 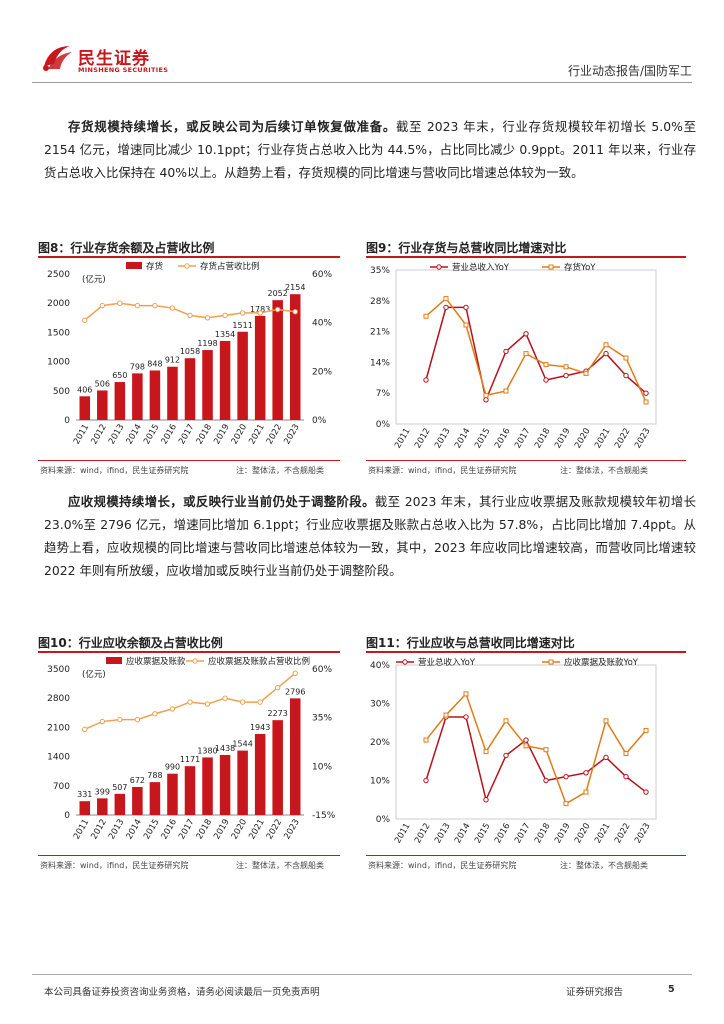 I want to click on y-left-tick-label: 700, so click(x=61, y=787).